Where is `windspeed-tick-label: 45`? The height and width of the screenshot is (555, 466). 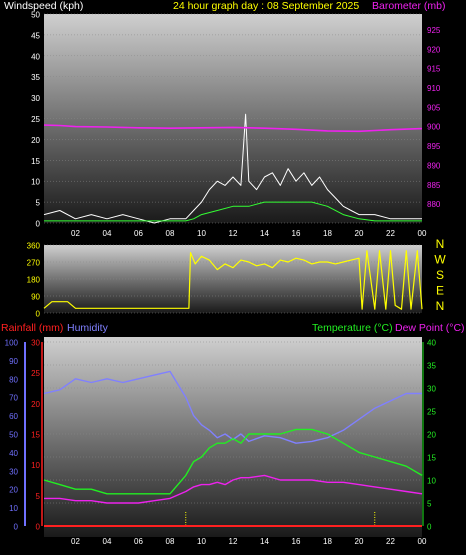
windspeed-tick-label: 45 is located at coordinates (35, 35).